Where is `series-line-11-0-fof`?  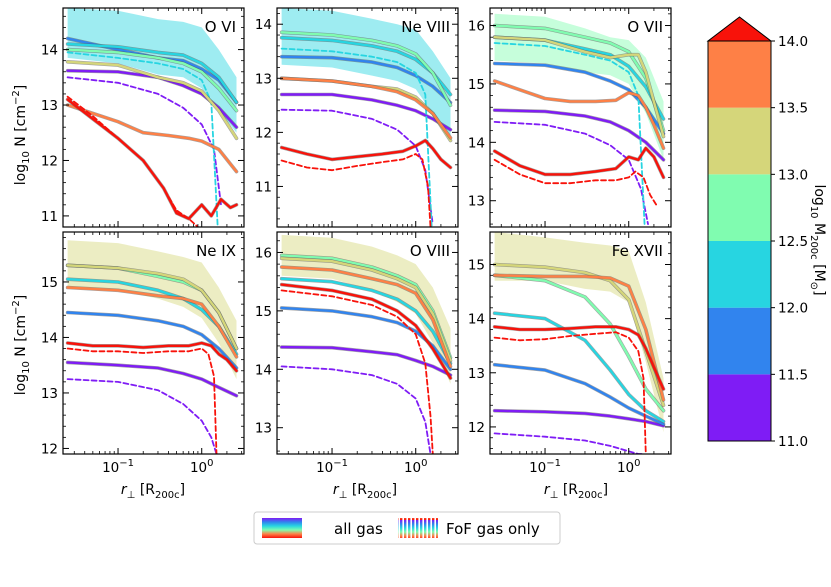 series-line-11-0-fof is located at coordinates (142, 416).